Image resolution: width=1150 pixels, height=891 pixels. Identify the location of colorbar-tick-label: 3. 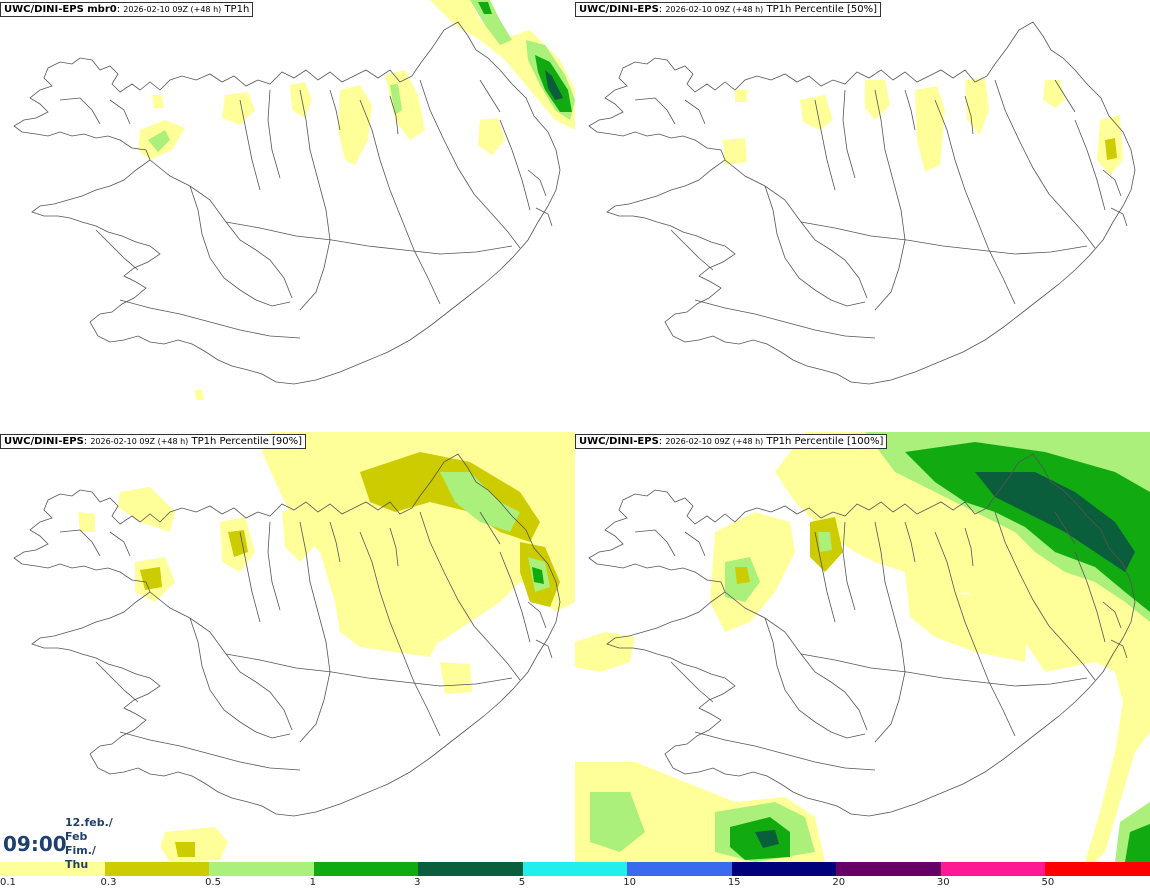
(417, 882).